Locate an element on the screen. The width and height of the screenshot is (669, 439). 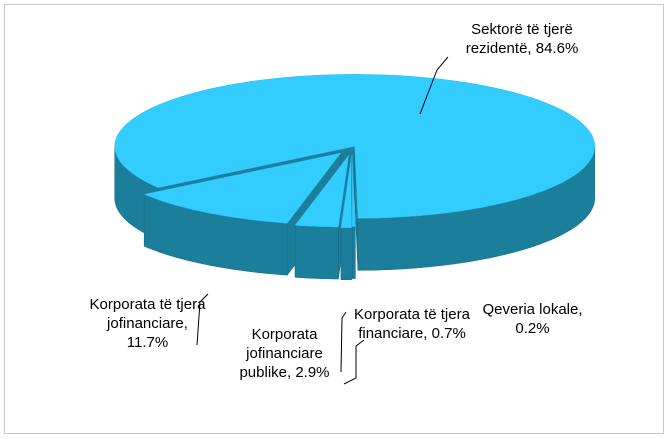
value-label: 11.7% is located at coordinates (147, 342).